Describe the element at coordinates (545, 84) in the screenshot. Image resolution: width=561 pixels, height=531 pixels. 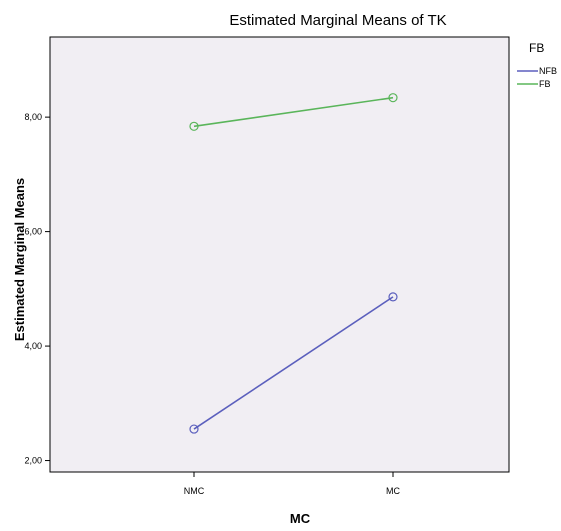
I see `legend-label: FB` at that location.